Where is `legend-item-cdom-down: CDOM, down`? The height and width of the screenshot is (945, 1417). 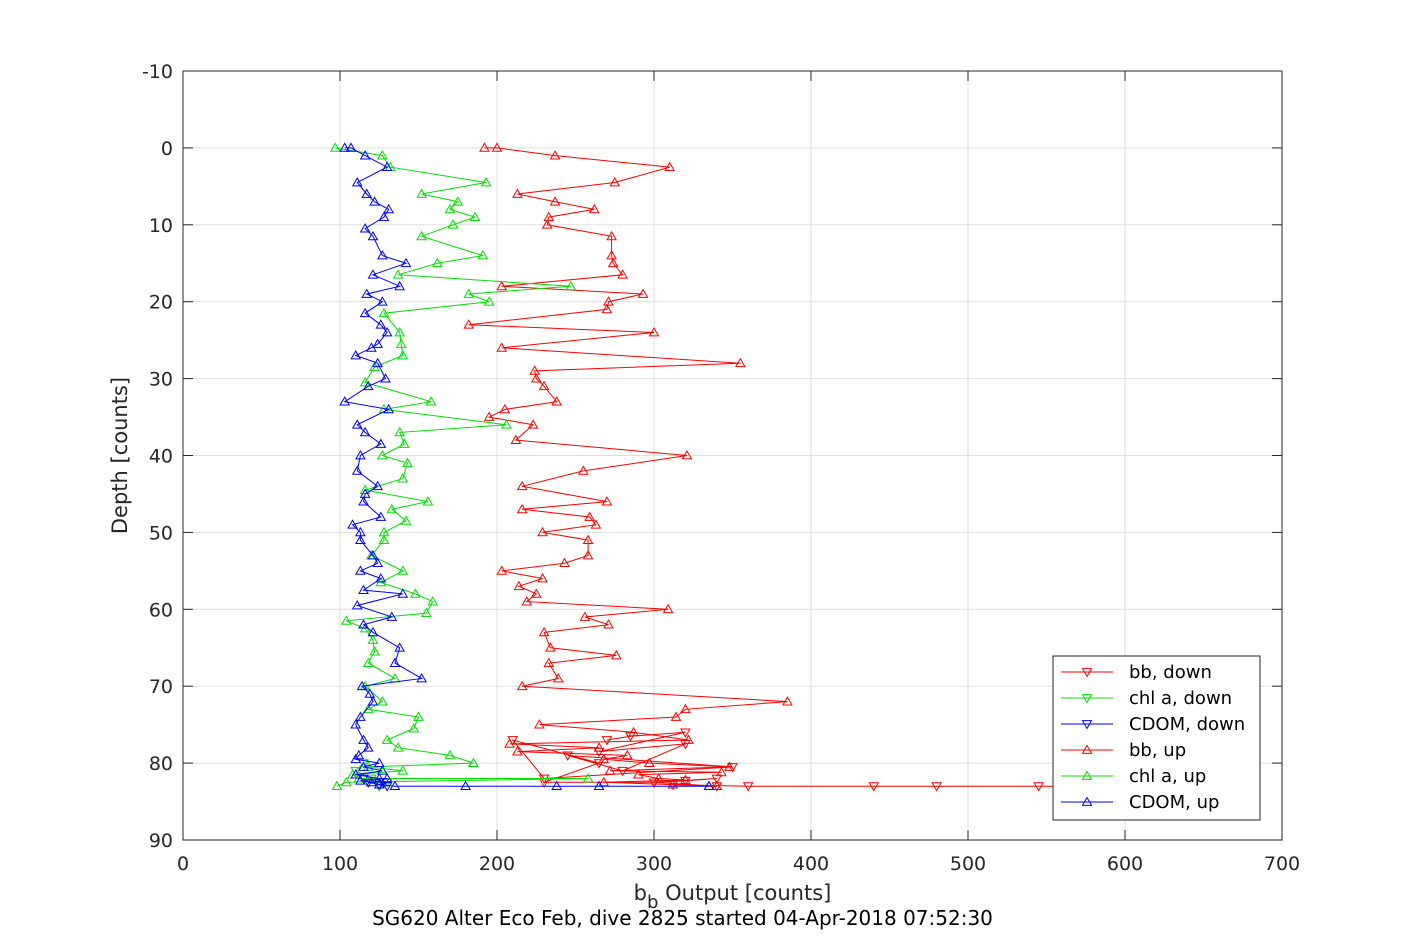
legend-item-cdom-down: CDOM, down is located at coordinates (1153, 724).